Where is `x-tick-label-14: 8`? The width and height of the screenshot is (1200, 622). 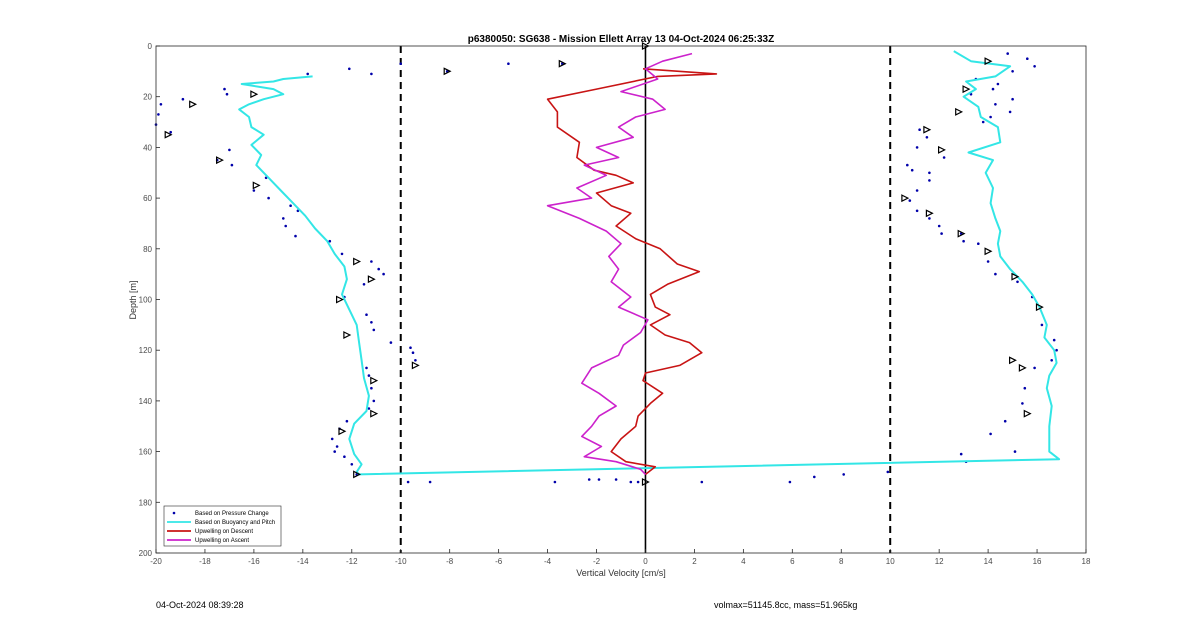 x-tick-label-14: 8 is located at coordinates (841, 561).